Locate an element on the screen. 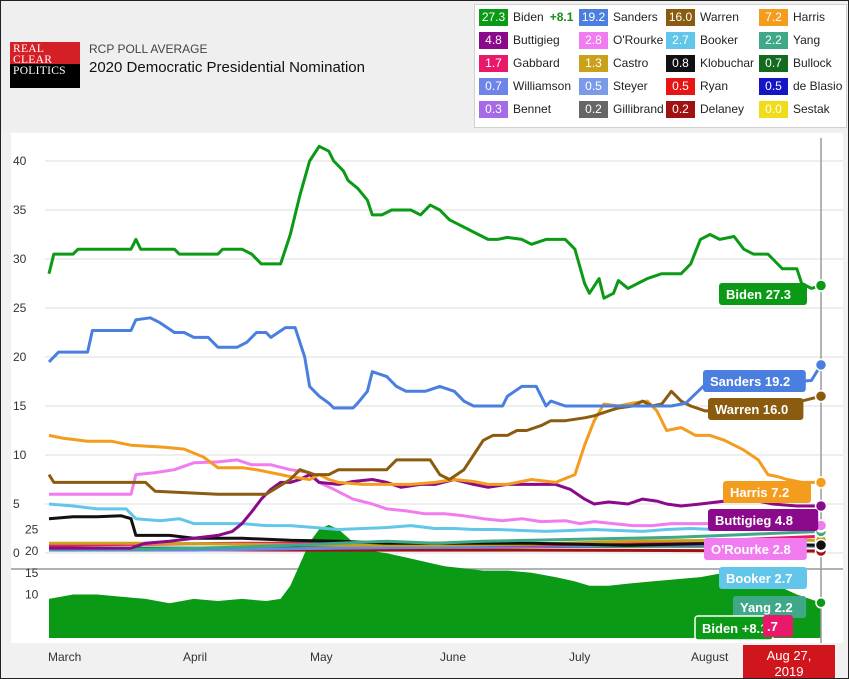 The image size is (849, 679). legend-item-castro: 1.3 Castro is located at coordinates (613, 63).